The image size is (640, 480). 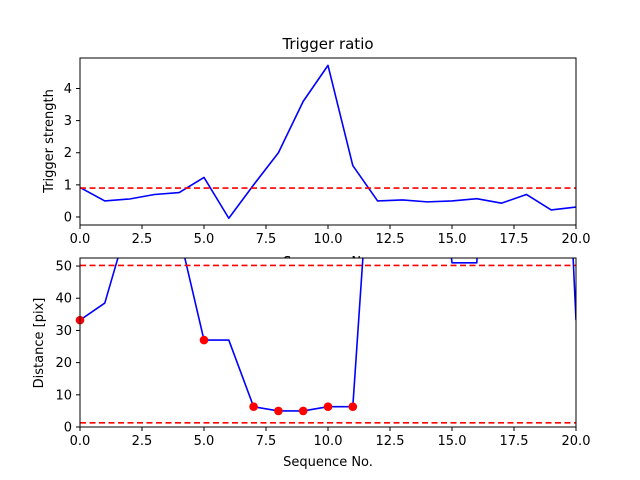 What do you see at coordinates (49, 141) in the screenshot?
I see `y-axis-label: Trigger strength` at bounding box center [49, 141].